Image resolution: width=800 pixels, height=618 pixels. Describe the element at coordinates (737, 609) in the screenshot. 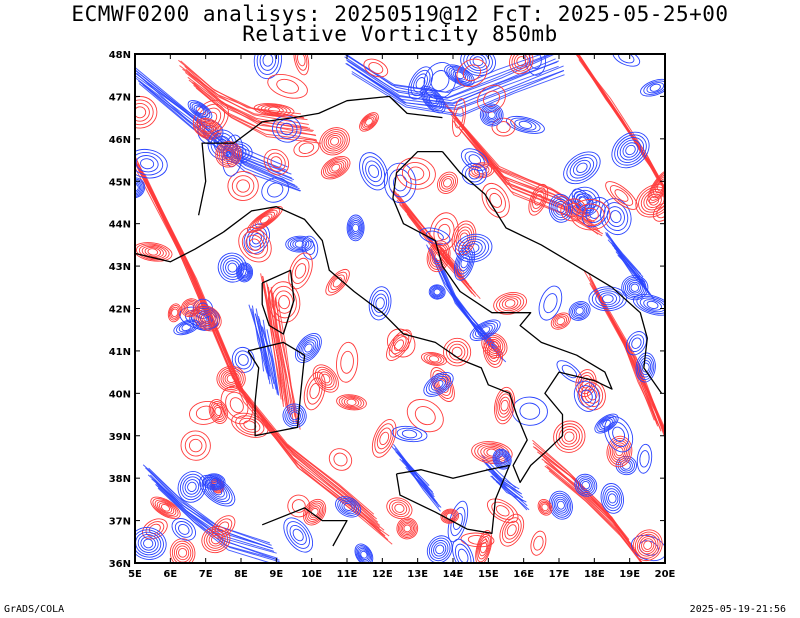

I see `timestamp-label: 2025-05-19-21:56` at that location.